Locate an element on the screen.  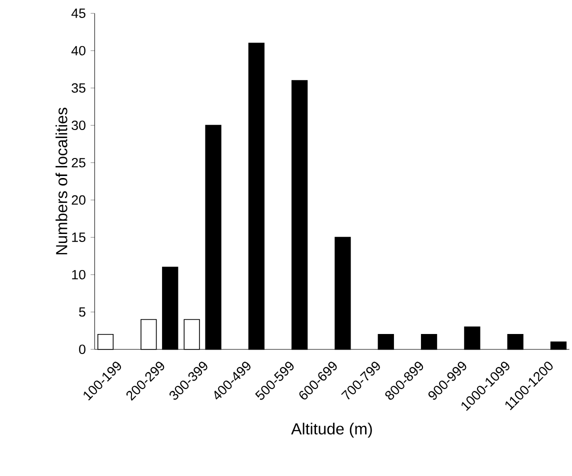
y-tick-label: 40 is located at coordinates (78, 51).